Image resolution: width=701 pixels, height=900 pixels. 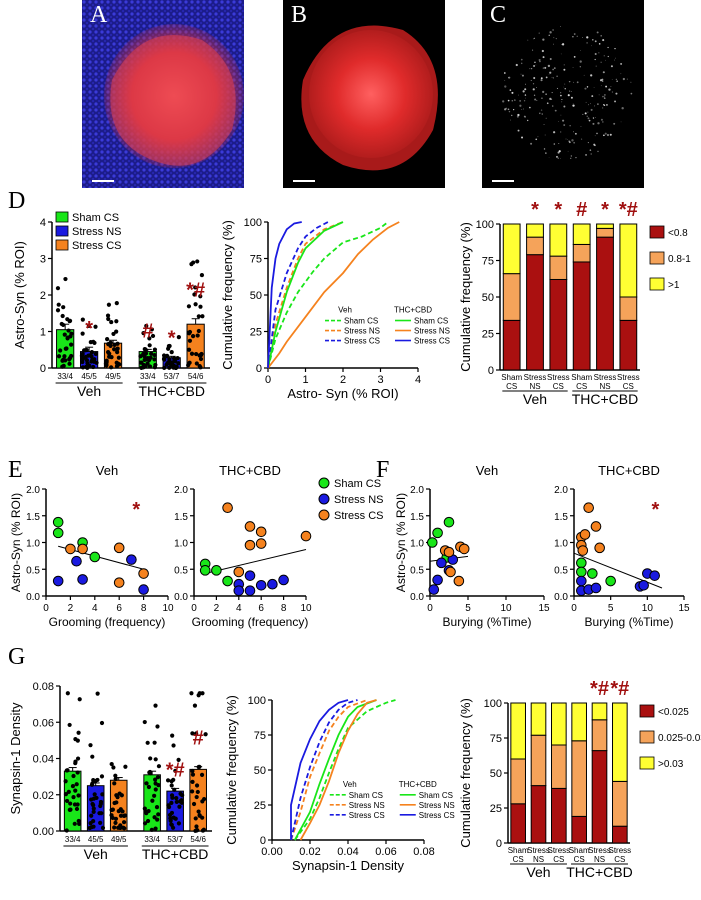 I want to click on d-bar-significance-mark: #, so click(x=147, y=331).